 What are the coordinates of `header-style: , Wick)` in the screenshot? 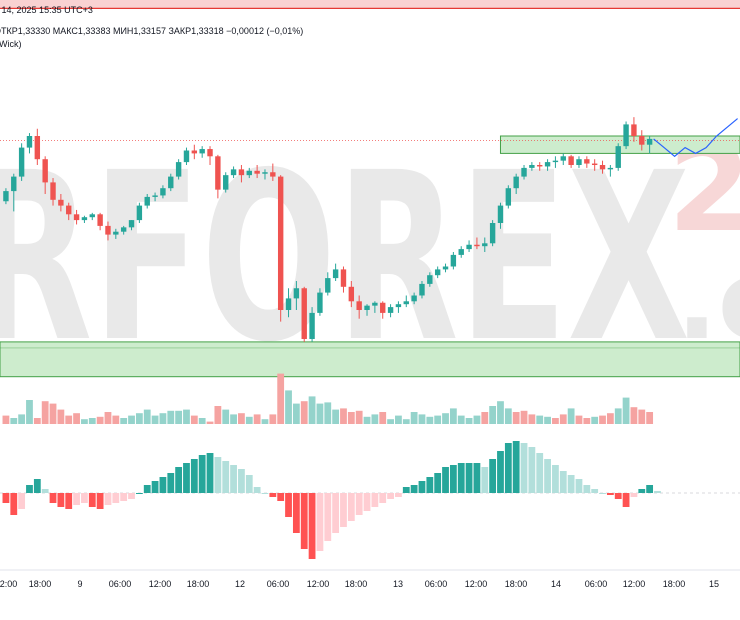 It's located at (11, 44).